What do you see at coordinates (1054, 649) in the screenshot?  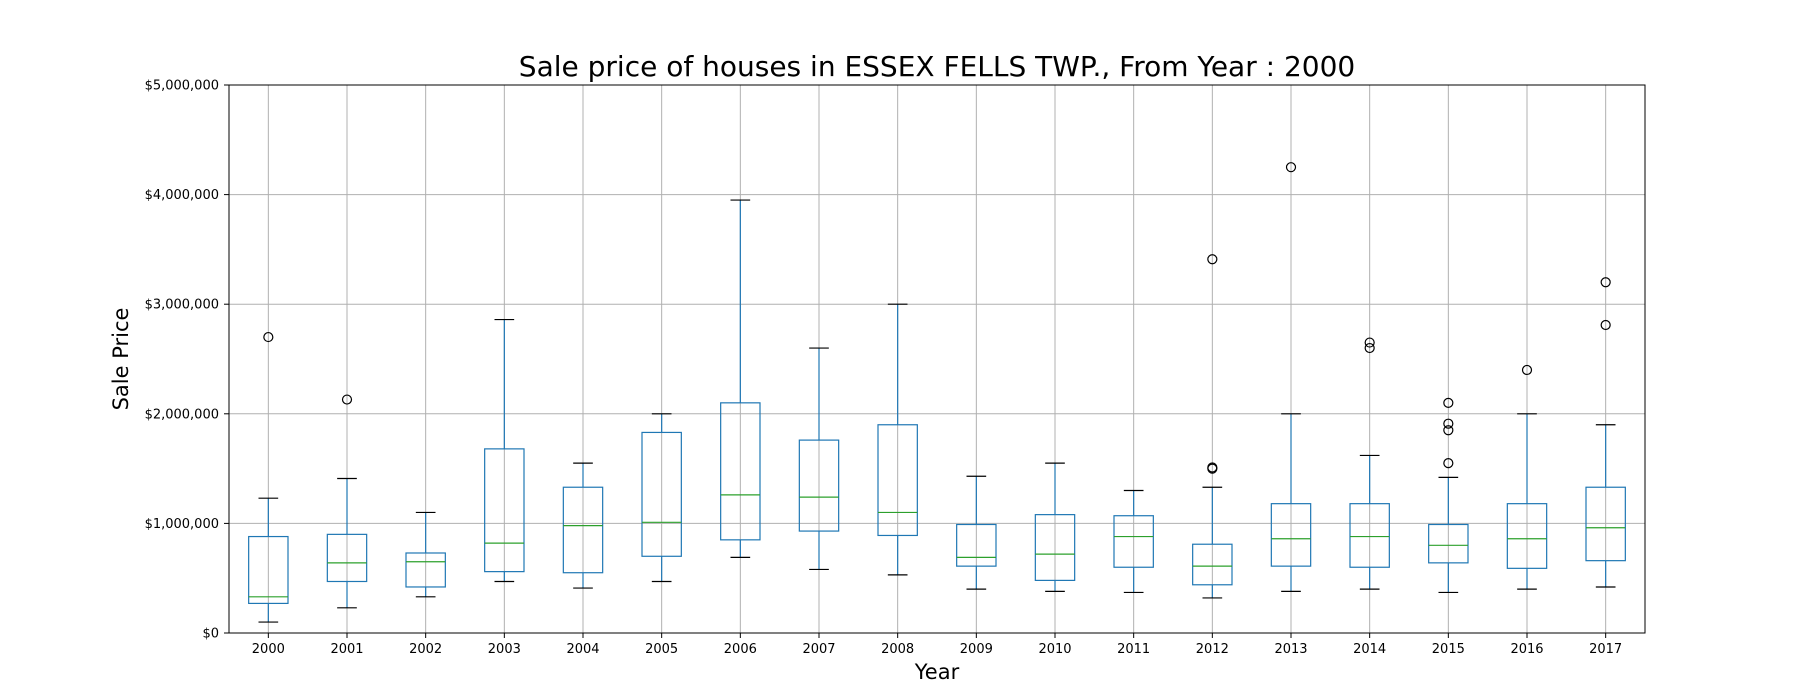 I see `x-tick-label: 2010` at bounding box center [1054, 649].